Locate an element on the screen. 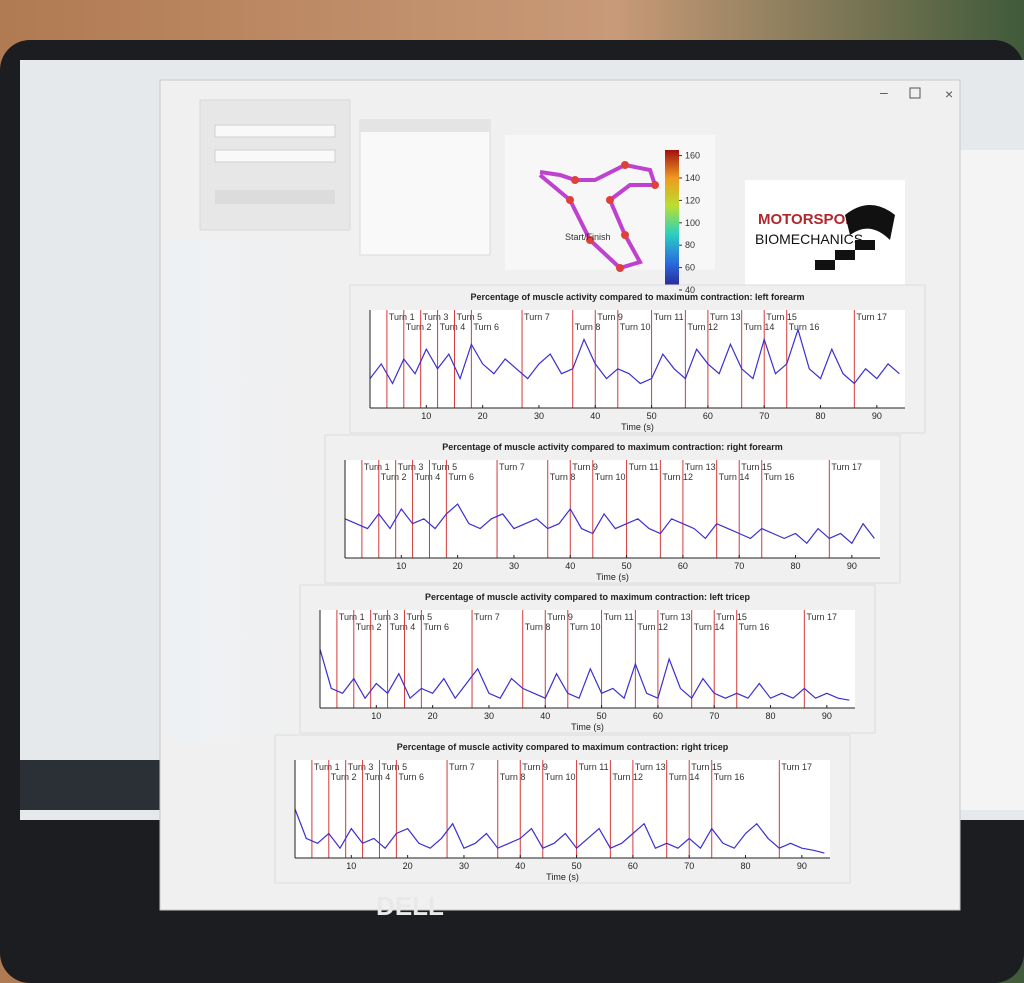 This screenshot has height=983, width=1024. logo-box is located at coordinates (825, 235).